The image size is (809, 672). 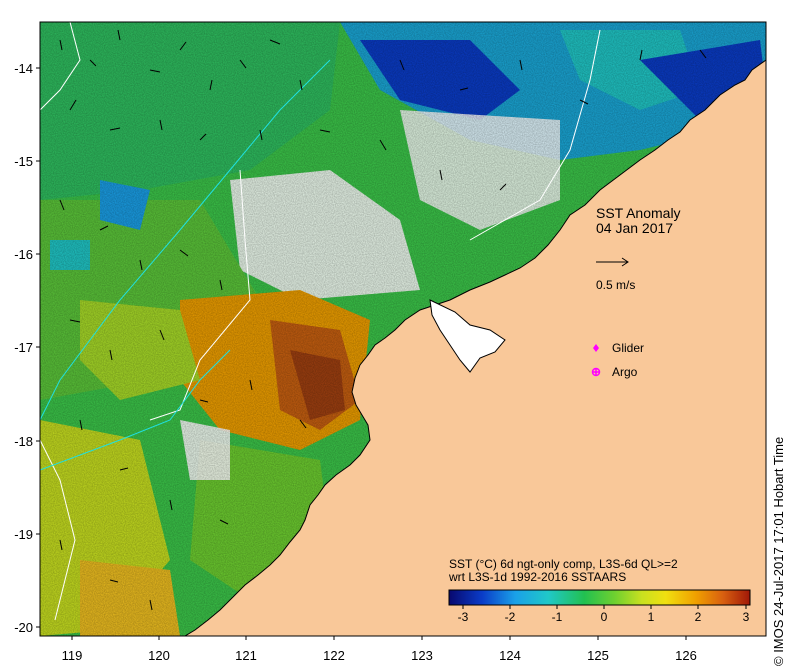 I want to click on legend-label-glider: Glider, so click(x=628, y=348).